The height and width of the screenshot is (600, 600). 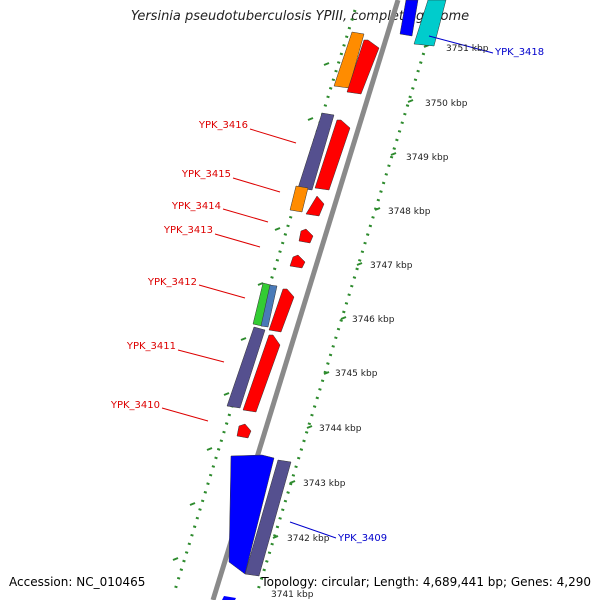 I want to click on gene-label-ypk-3413: YPK_3413, so click(x=188, y=230).